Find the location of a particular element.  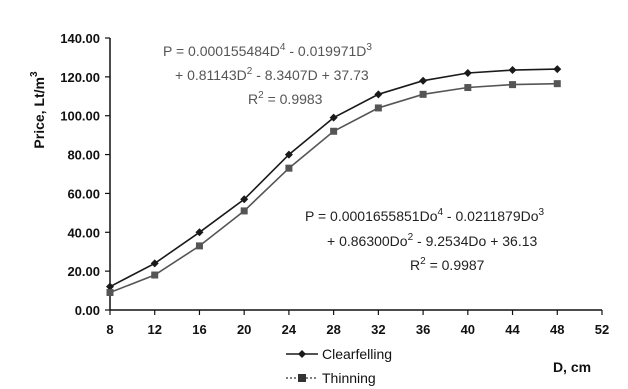

cf-eq-l2a-exp: 2 is located at coordinates (250, 71).